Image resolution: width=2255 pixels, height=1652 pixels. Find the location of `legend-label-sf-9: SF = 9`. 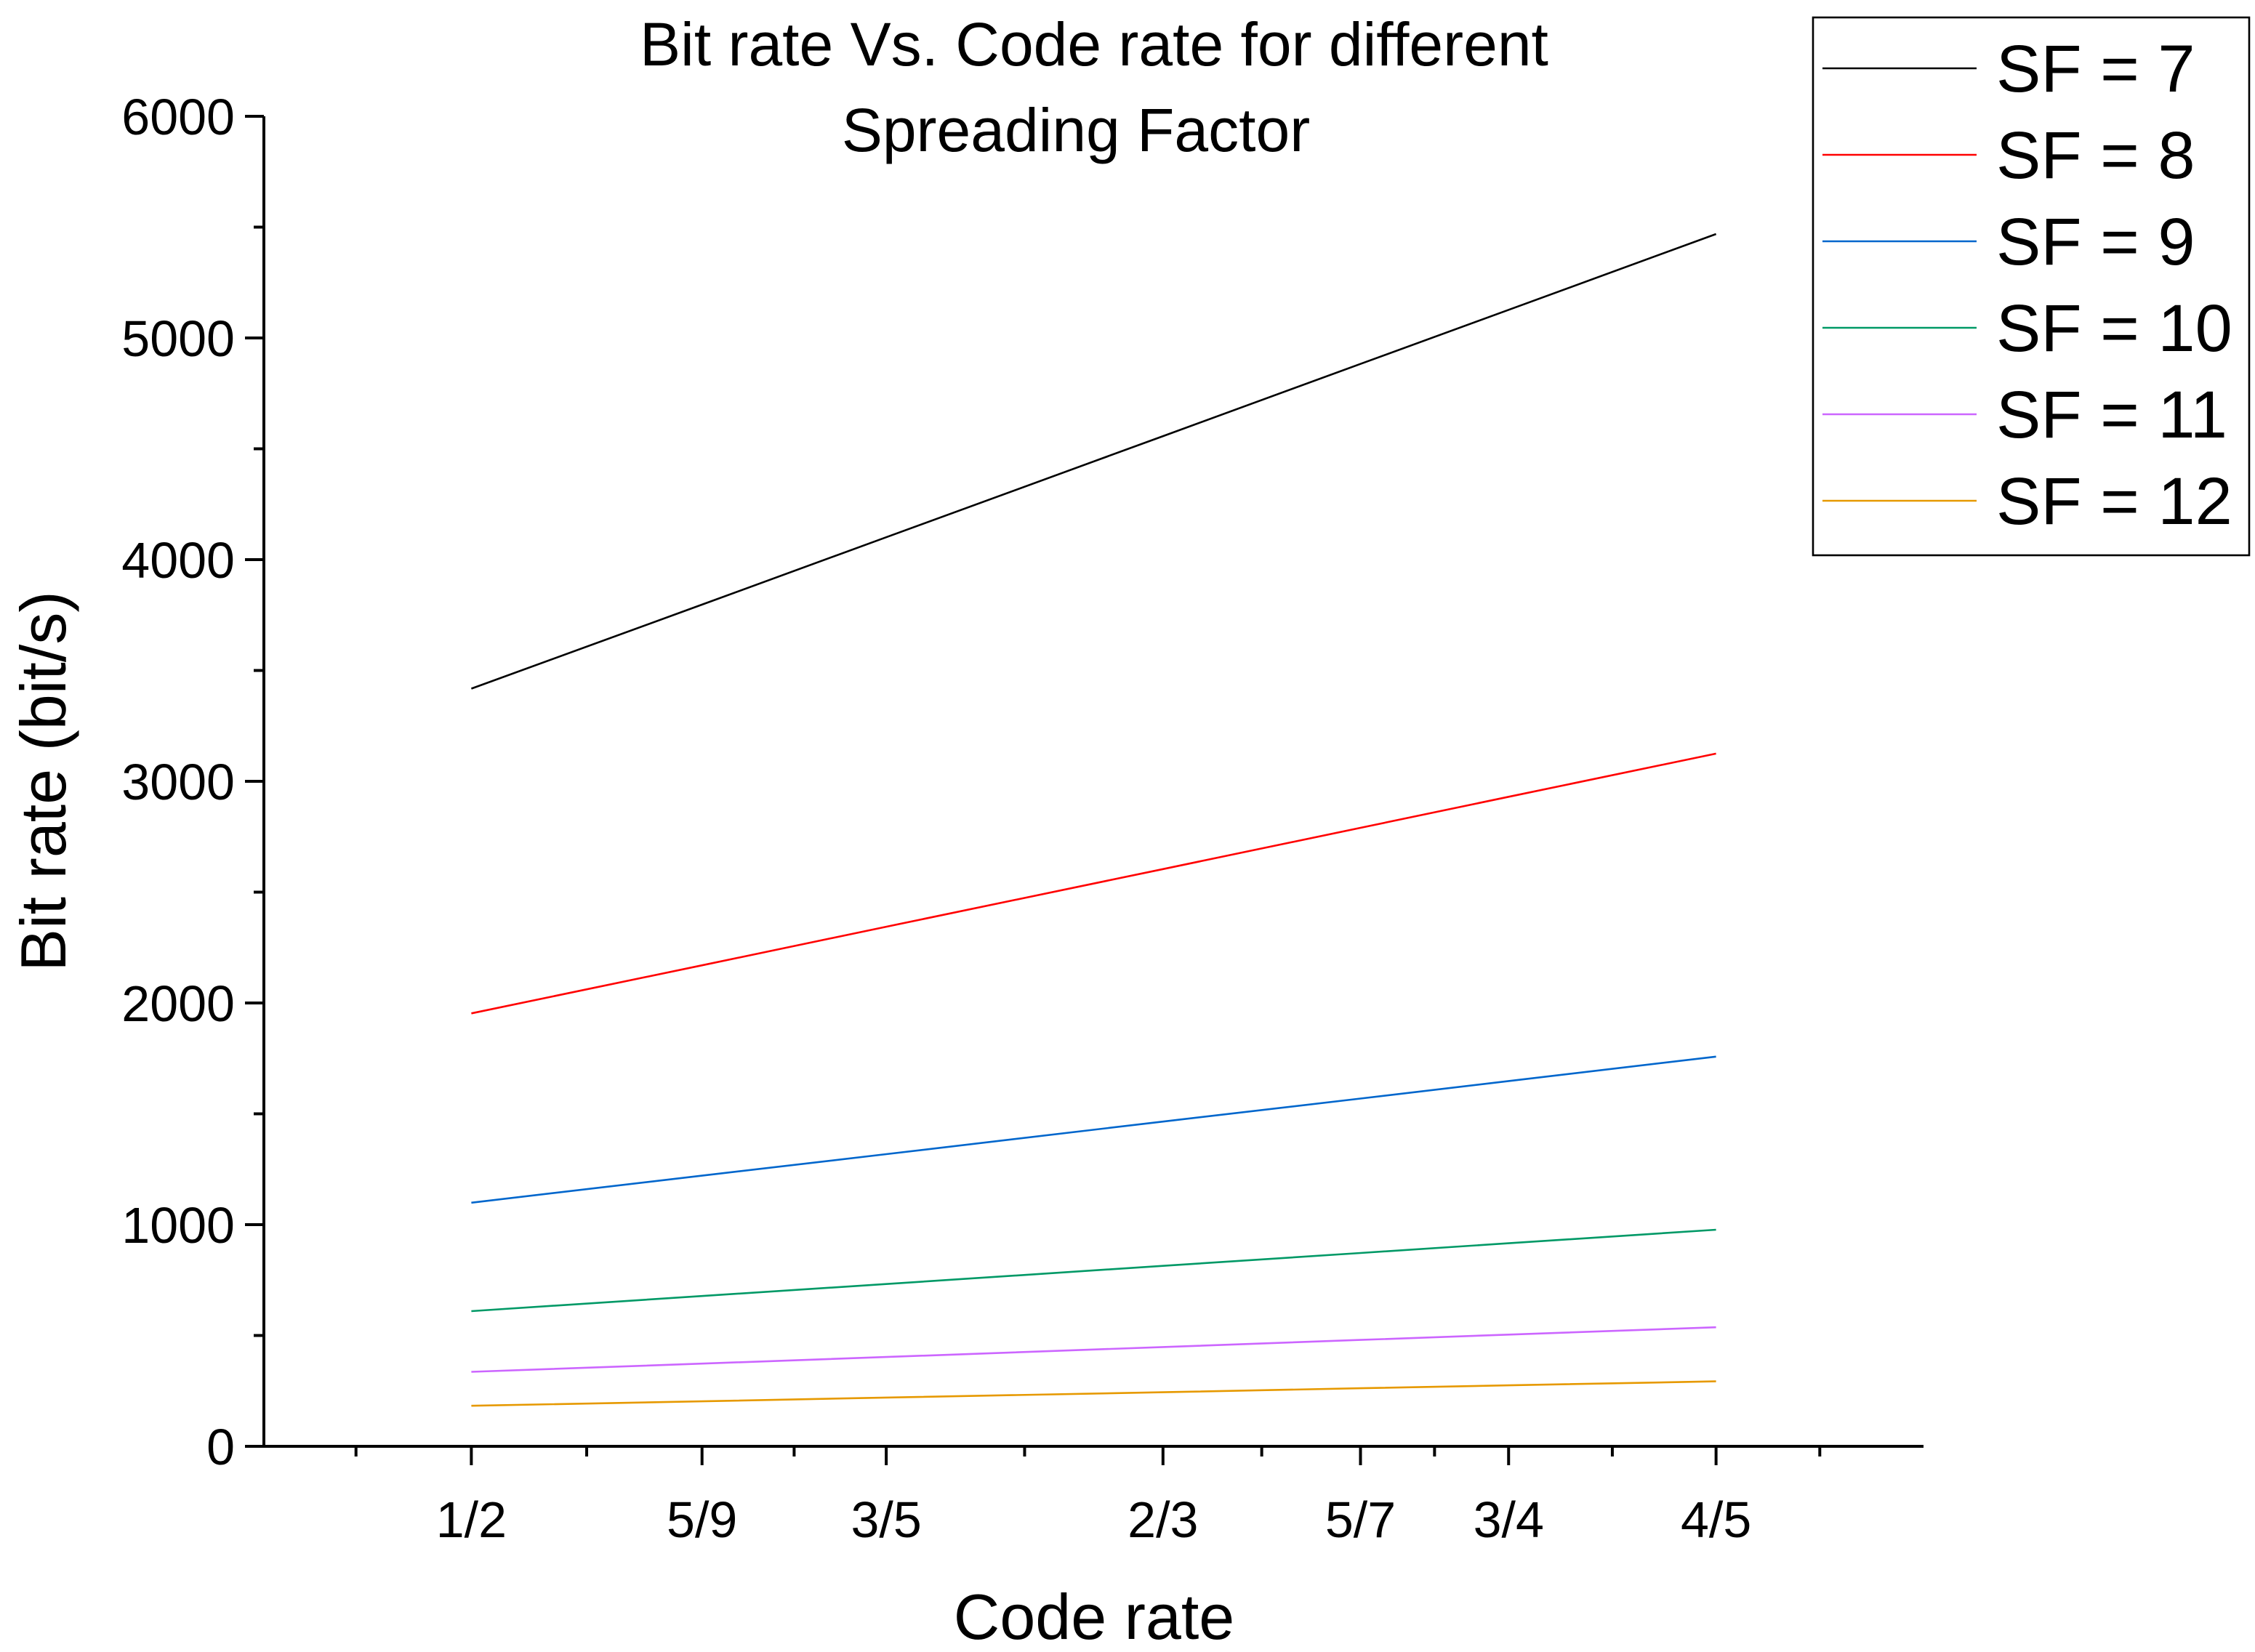

legend-label-sf-9: SF = 9 is located at coordinates (2095, 242).